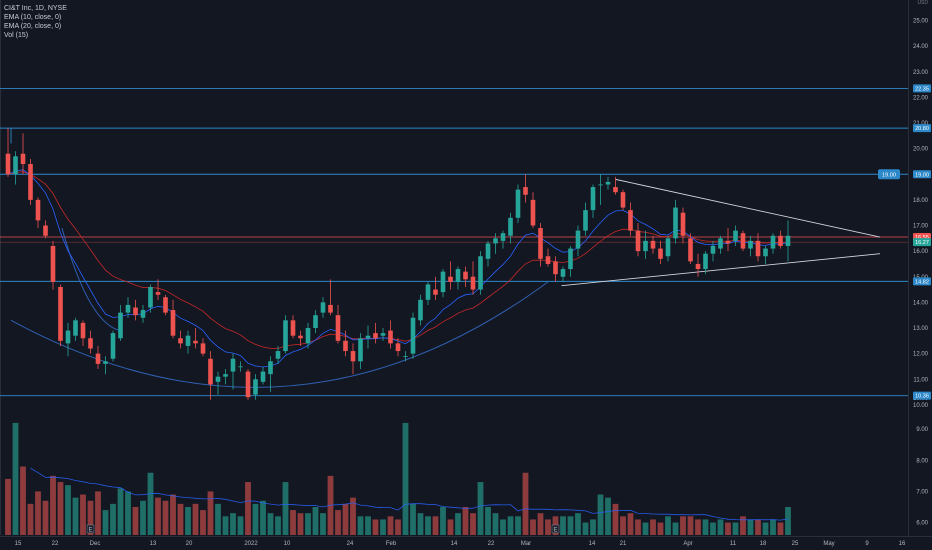 The height and width of the screenshot is (550, 932). What do you see at coordinates (921, 47) in the screenshot?
I see `y-tick-label: 24.00` at bounding box center [921, 47].